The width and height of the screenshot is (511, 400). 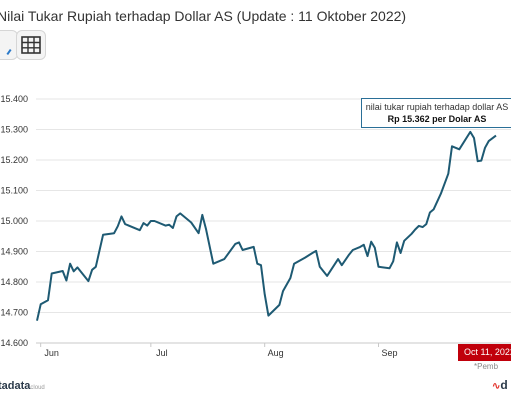 I want to click on x-tick-label: Sep, so click(x=390, y=353).